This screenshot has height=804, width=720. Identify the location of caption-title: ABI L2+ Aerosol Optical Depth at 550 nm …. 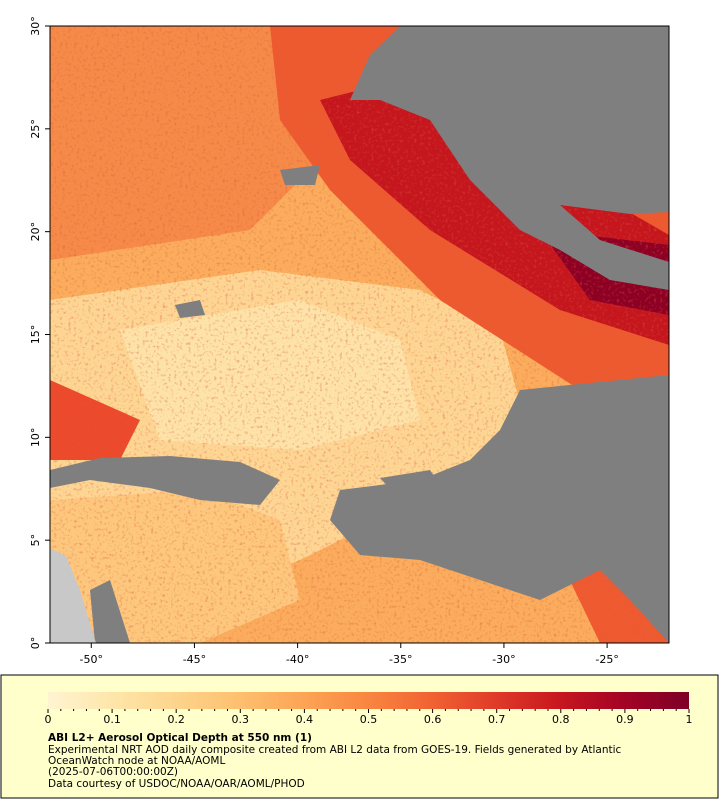
(180, 738).